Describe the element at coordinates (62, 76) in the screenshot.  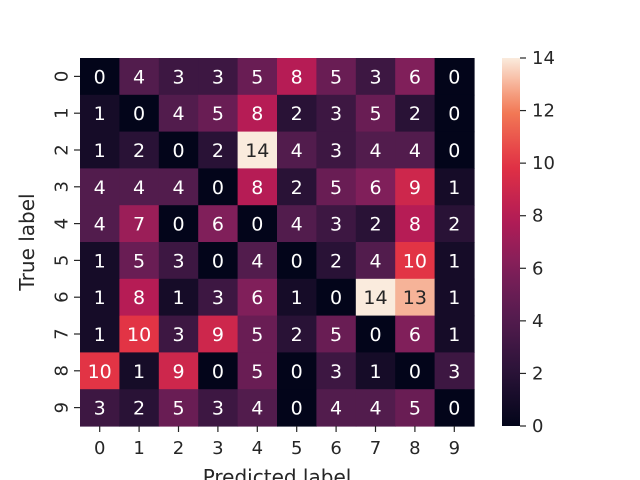
I see `y-tick-label: 0` at that location.